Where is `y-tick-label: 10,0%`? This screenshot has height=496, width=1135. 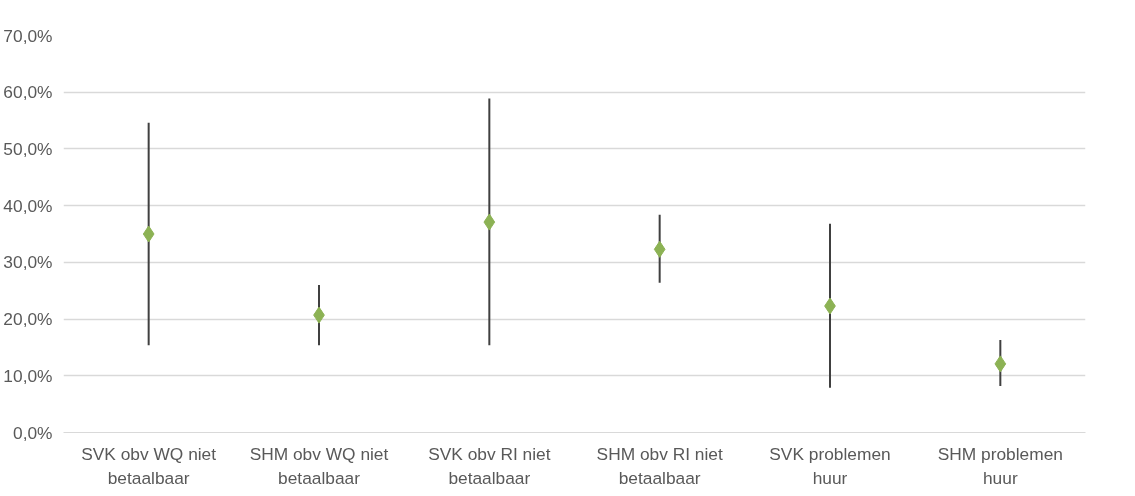 y-tick-label: 10,0% is located at coordinates (28, 375).